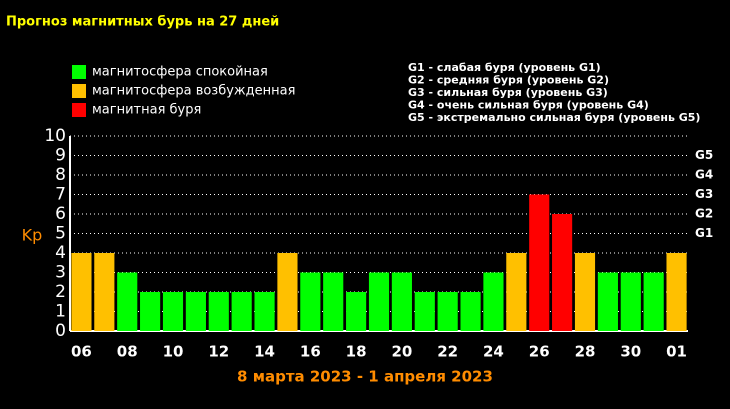 The width and height of the screenshot is (730, 409). What do you see at coordinates (676, 352) in the screenshot?
I see `x-tick-label: 01` at bounding box center [676, 352].